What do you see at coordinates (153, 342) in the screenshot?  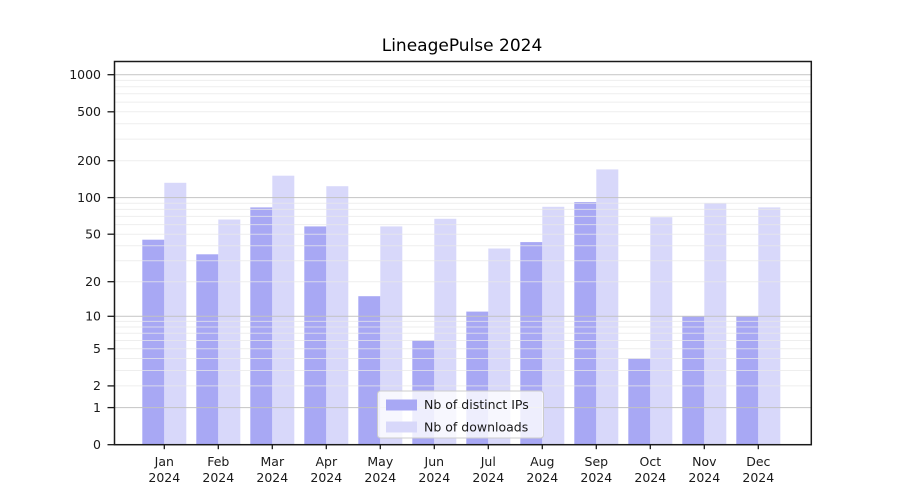 I see `bar-nb-of-distinct-ips-jan-2024` at bounding box center [153, 342].